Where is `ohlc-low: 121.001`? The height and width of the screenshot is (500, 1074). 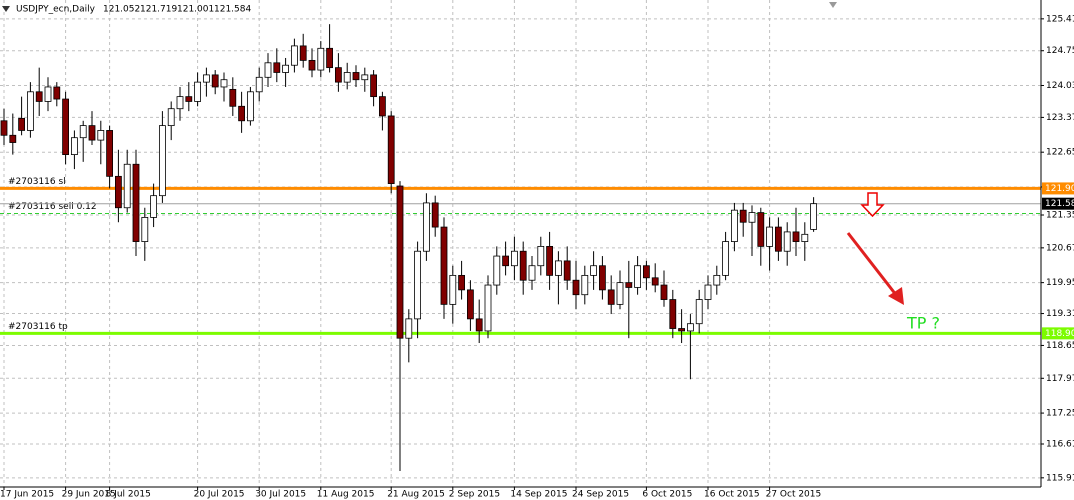
ohlc-low: 121.001 is located at coordinates (195, 10).